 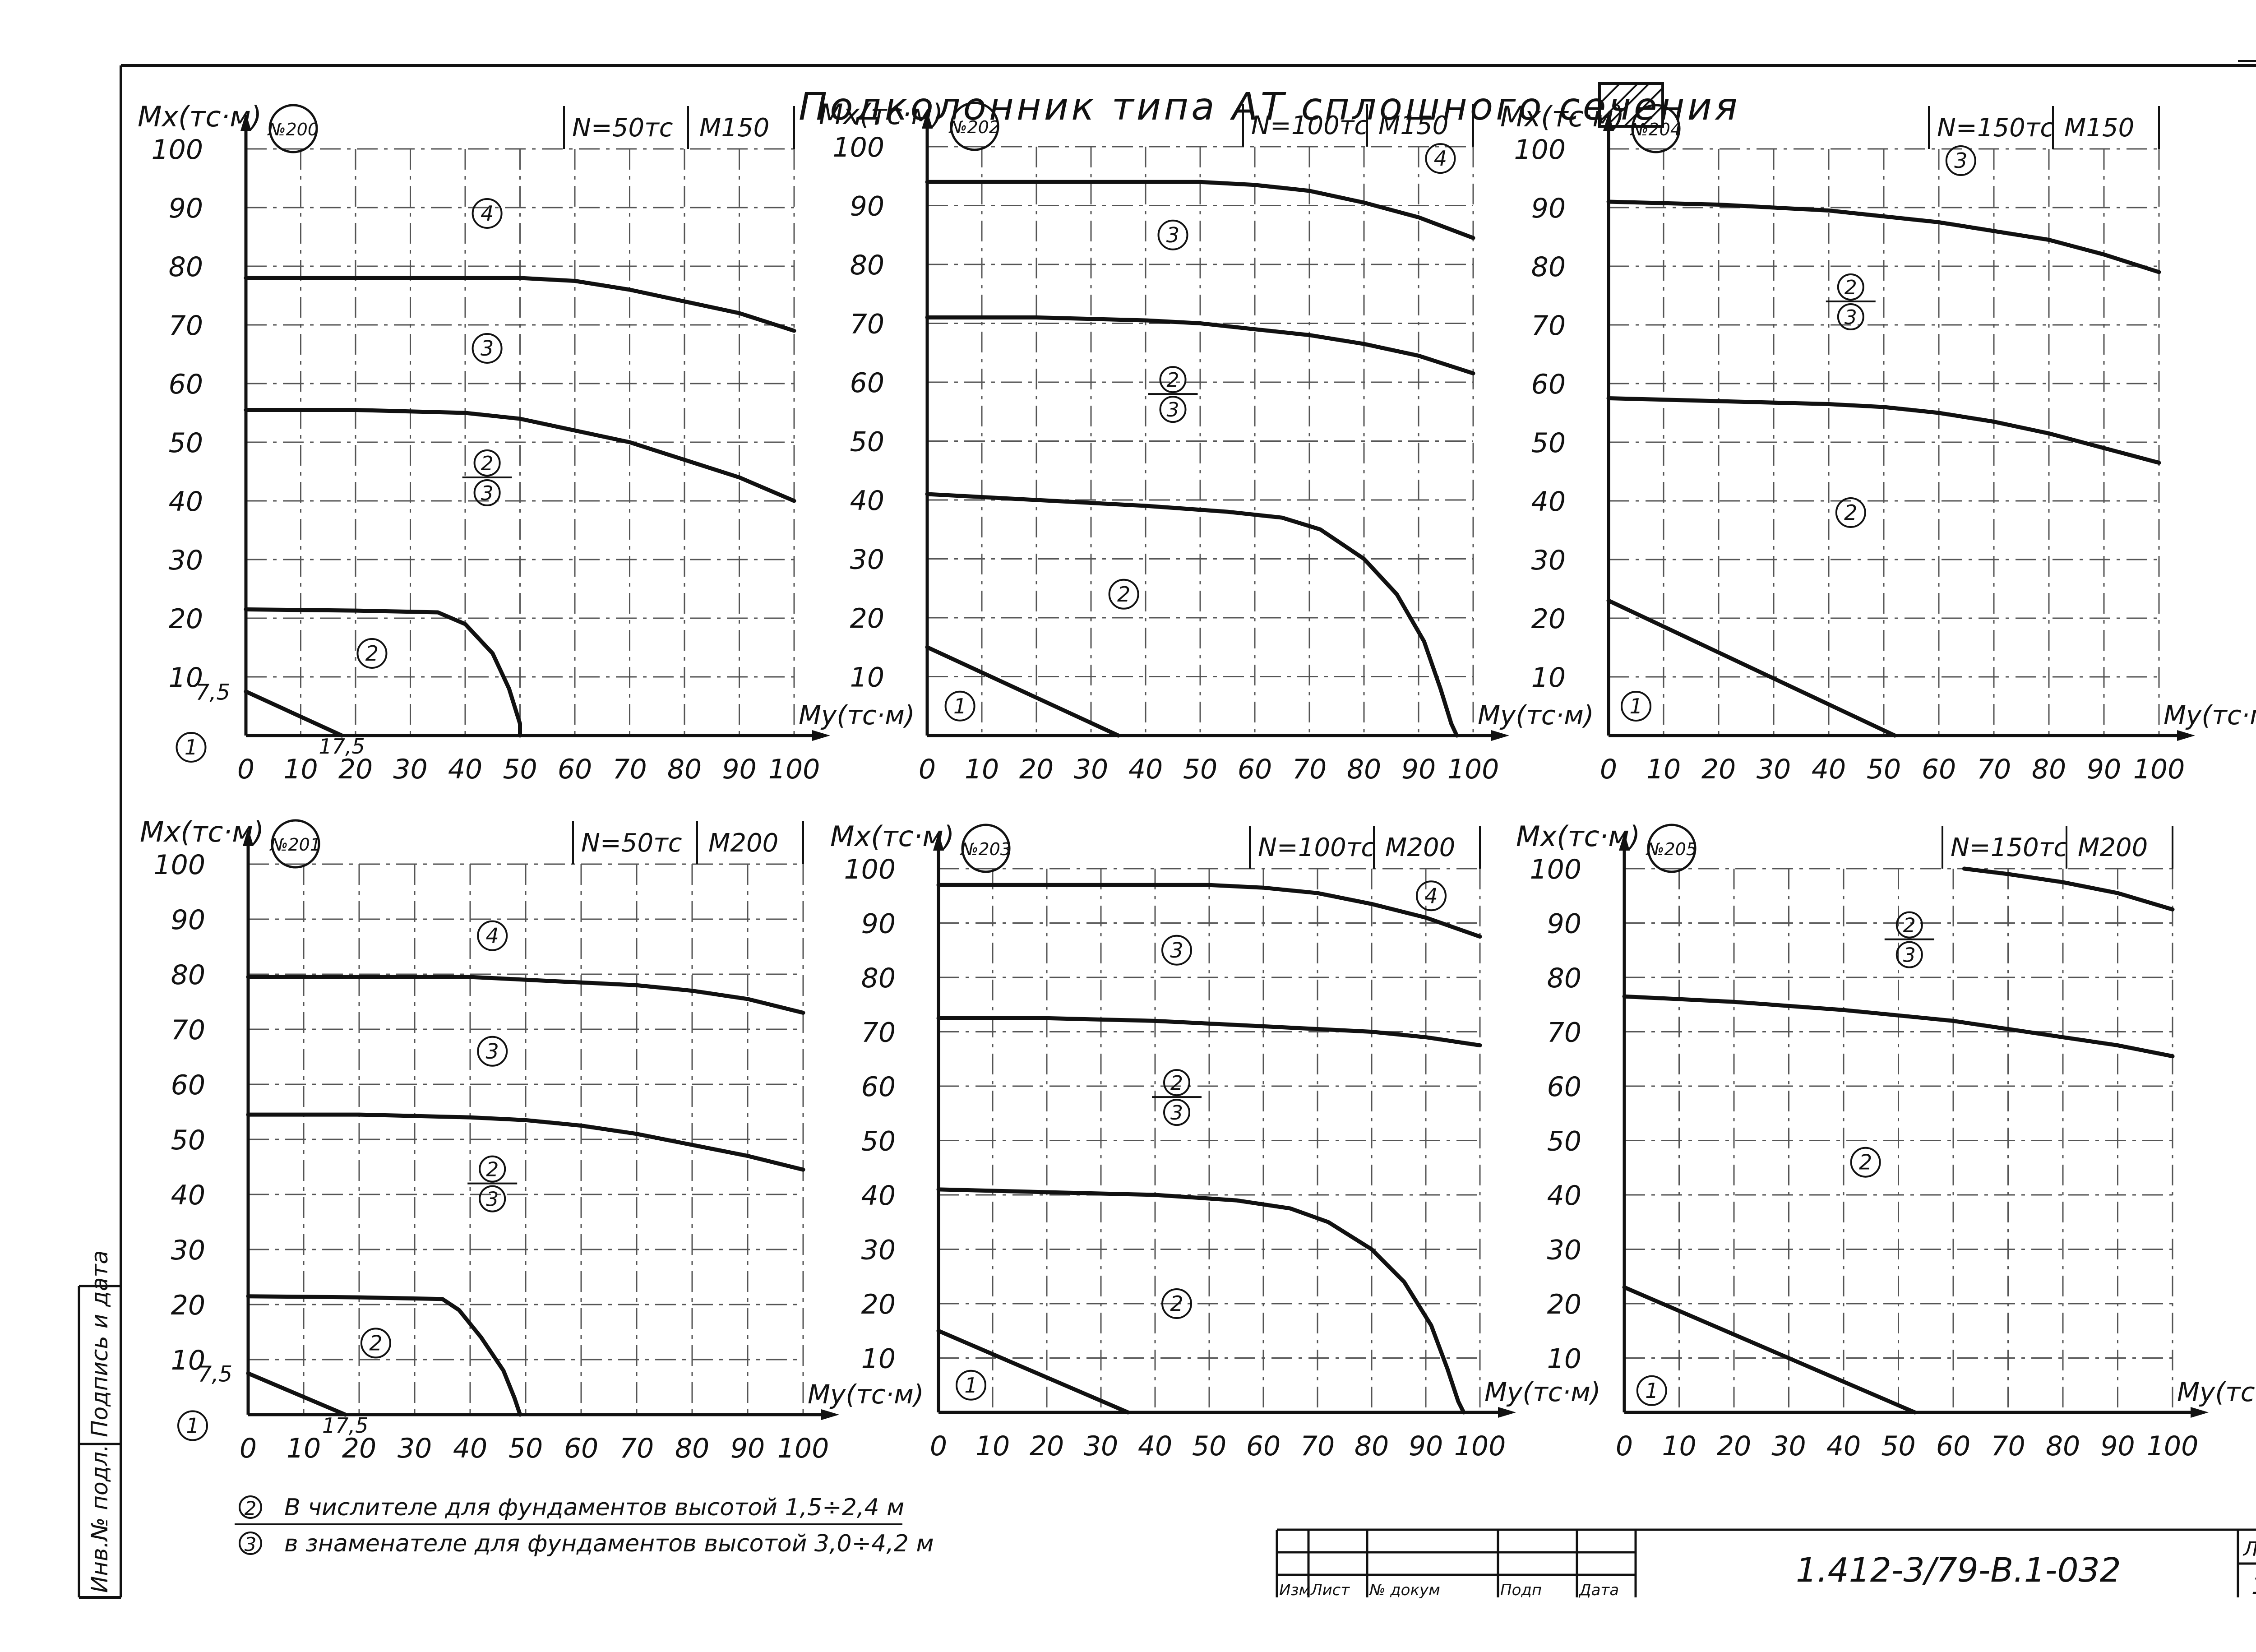 I want to click on y-tick-label: 80, so click(x=1564, y=978).